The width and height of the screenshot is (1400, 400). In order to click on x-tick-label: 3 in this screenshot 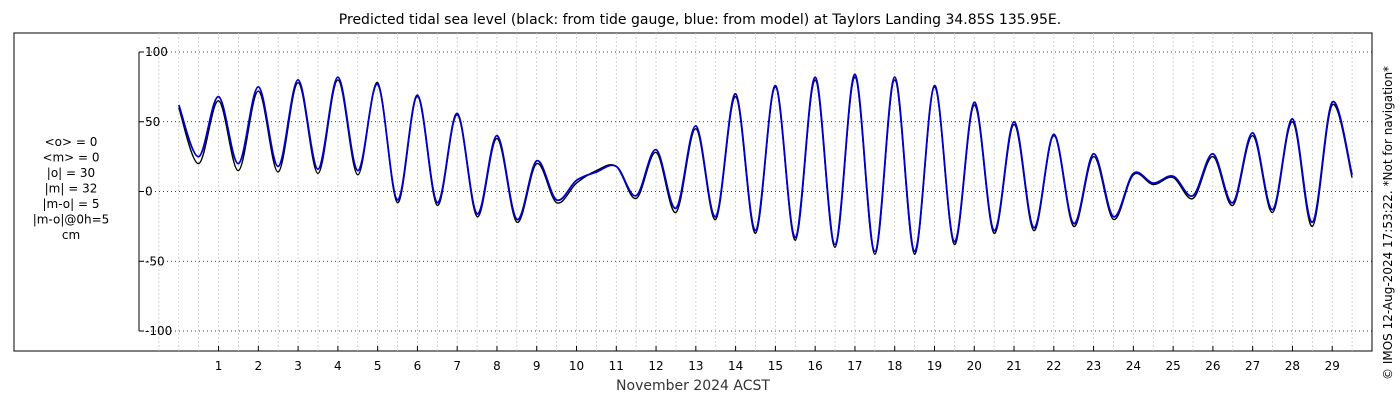, I will do `click(298, 366)`.